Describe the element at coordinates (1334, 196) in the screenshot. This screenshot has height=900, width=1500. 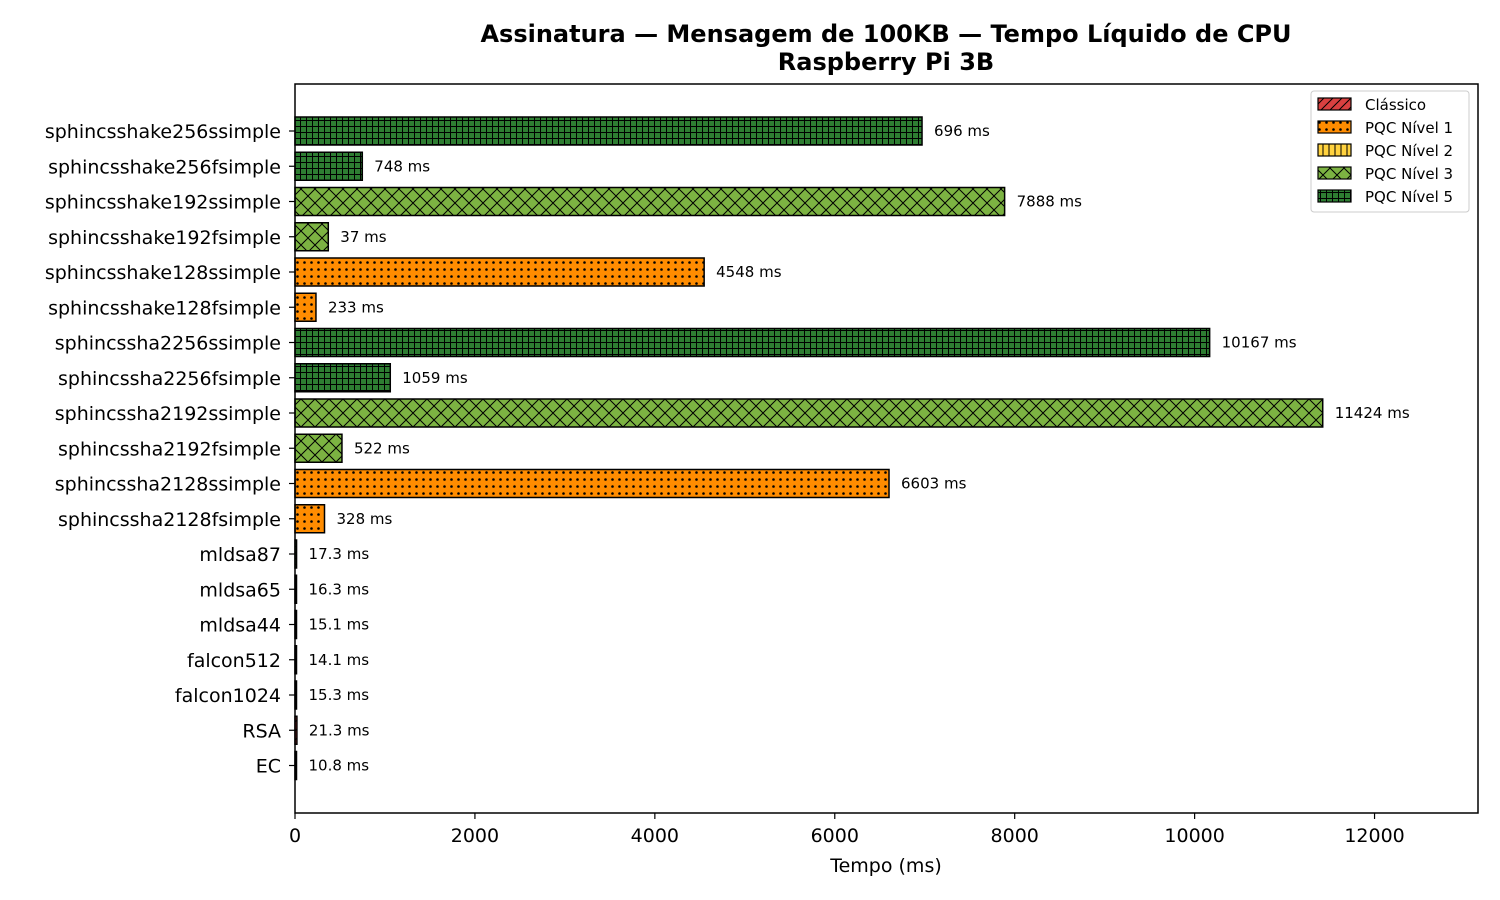
I see `legend-swatch-nivel5` at that location.